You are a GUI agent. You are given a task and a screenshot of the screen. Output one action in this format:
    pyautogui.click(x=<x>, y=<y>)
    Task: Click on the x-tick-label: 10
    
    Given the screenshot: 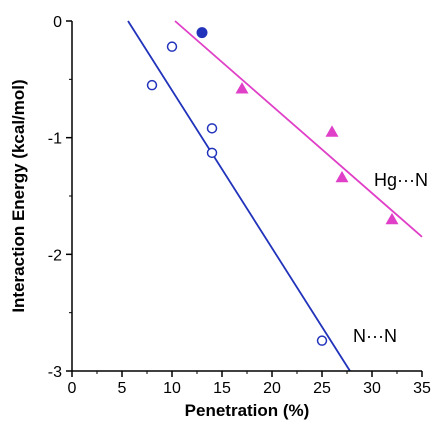 What is the action you would take?
    pyautogui.click(x=172, y=388)
    